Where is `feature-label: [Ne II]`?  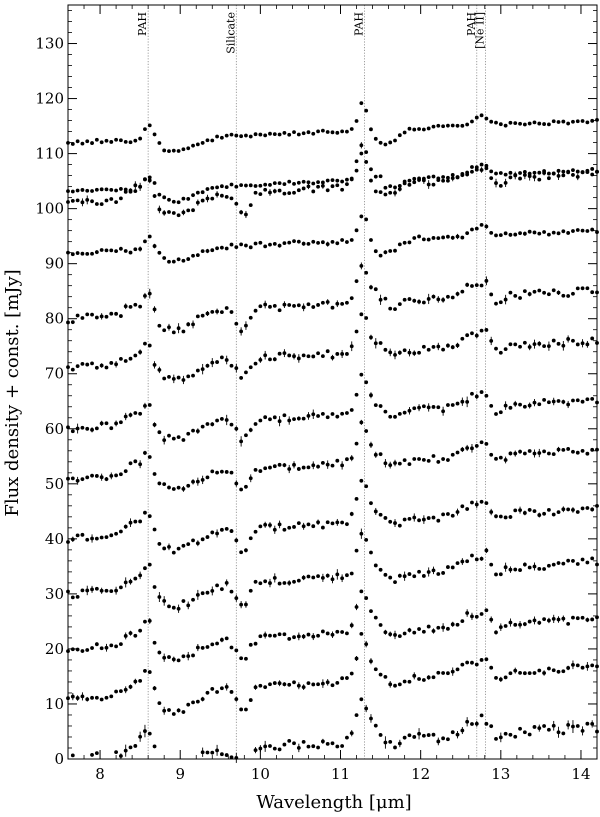
feature-label: [Ne II] is located at coordinates (480, 30).